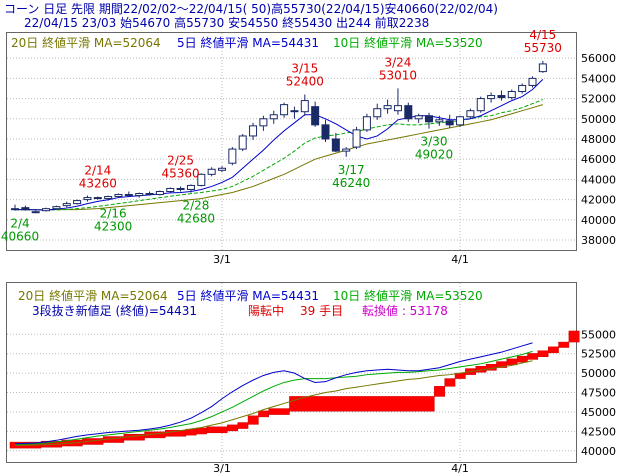 The image size is (624, 475). I want to click on bottom-legend-ma20: 20日 終値平滑 MA=52064, so click(93, 295).